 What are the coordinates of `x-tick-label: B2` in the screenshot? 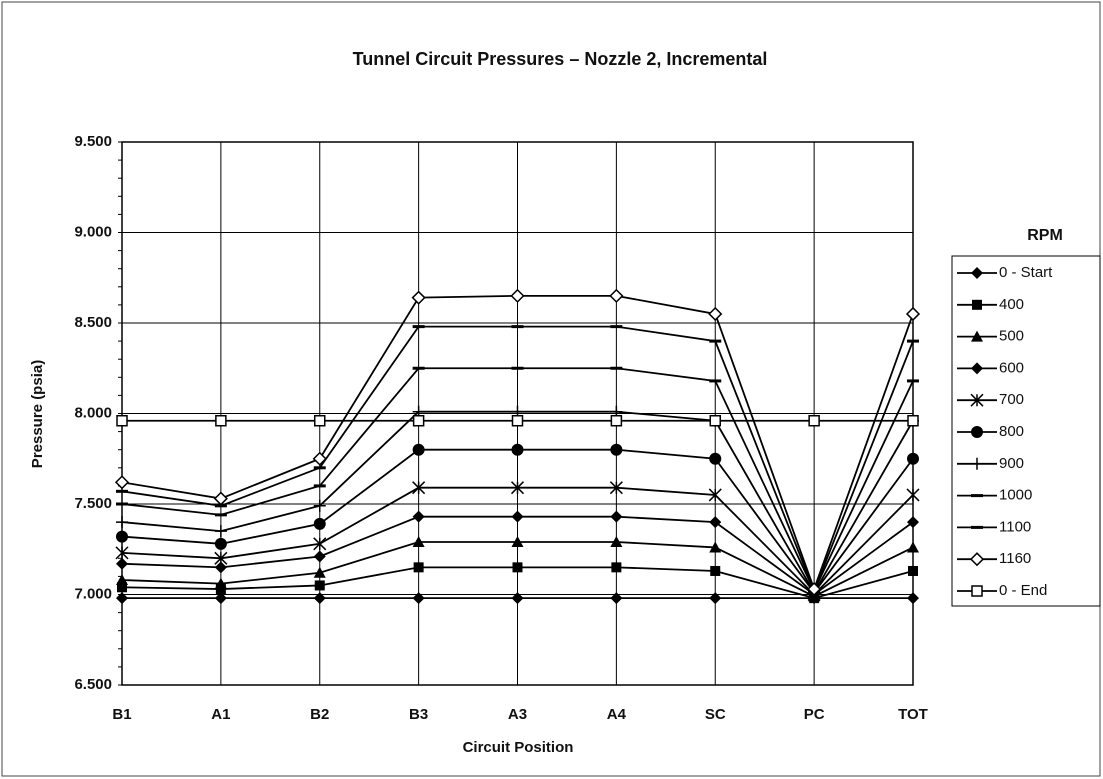 It's located at (319, 714).